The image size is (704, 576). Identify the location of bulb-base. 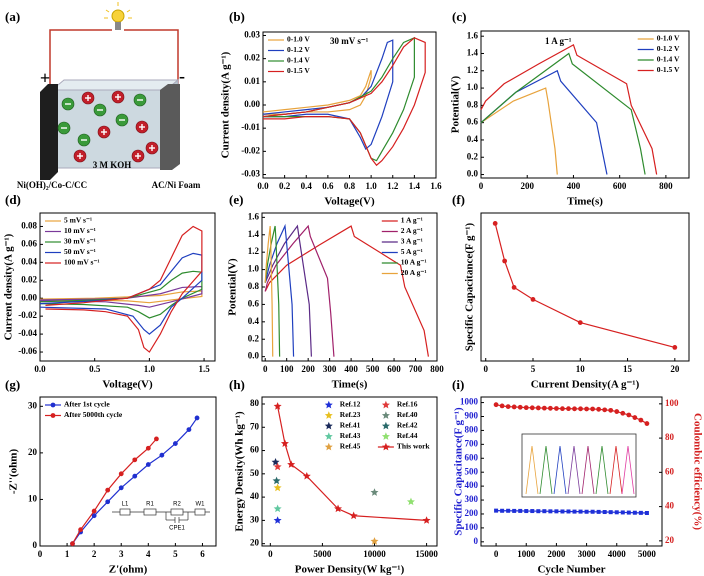
(118, 26).